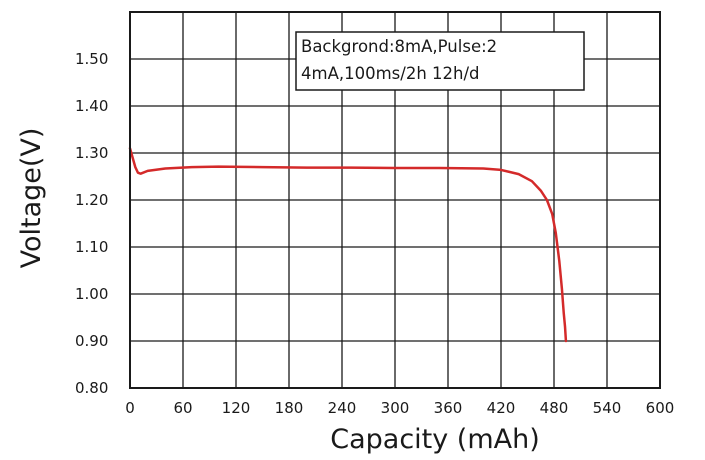  What do you see at coordinates (554, 408) in the screenshot?
I see `x-tick-label: 480` at bounding box center [554, 408].